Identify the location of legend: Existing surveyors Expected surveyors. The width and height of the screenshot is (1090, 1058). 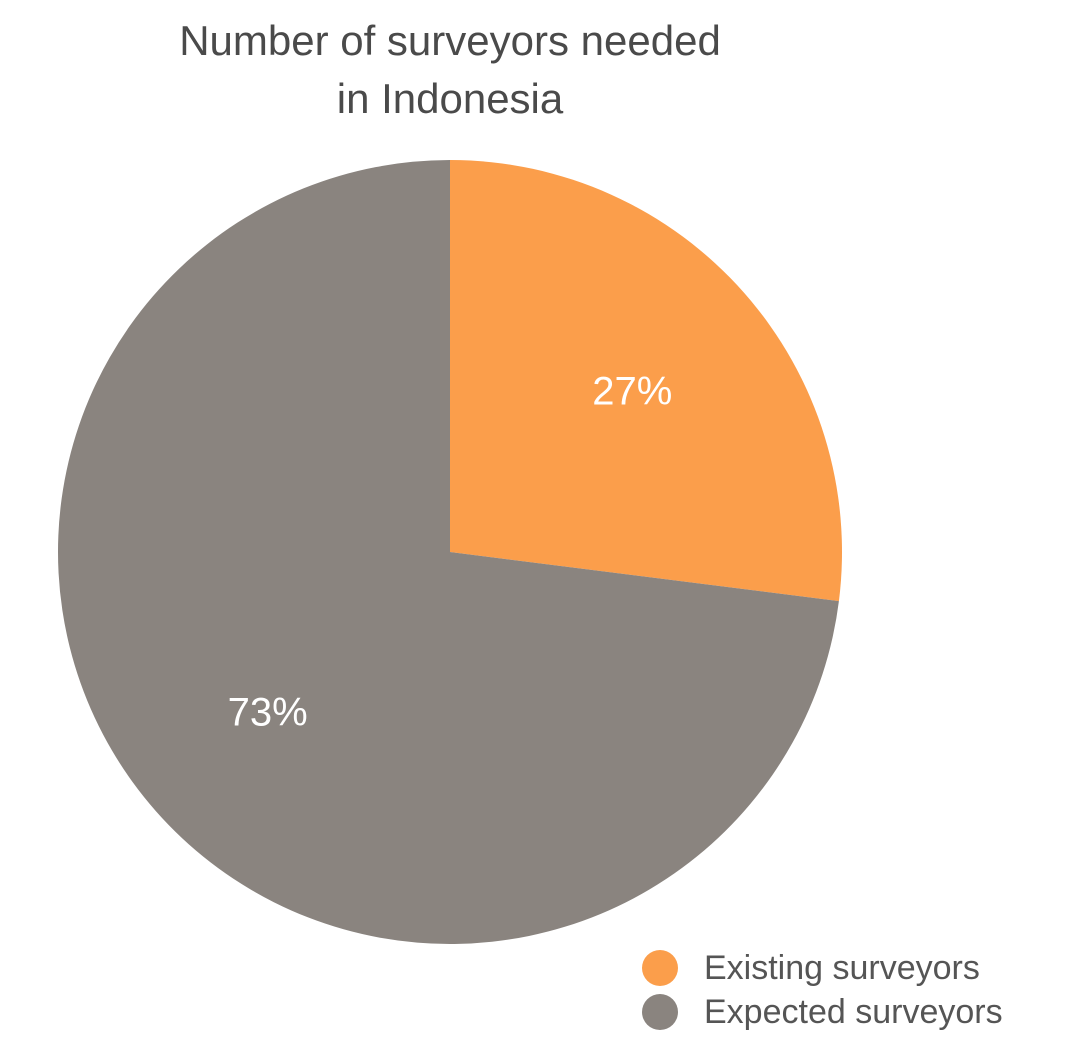
(822, 990).